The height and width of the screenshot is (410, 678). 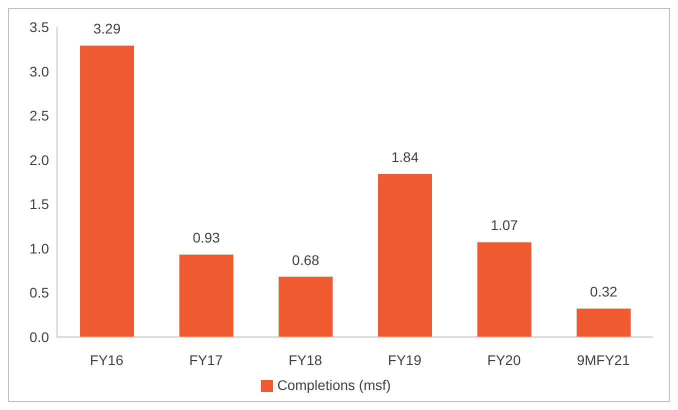 I want to click on y-tick-label: 3.5, so click(x=40, y=26).